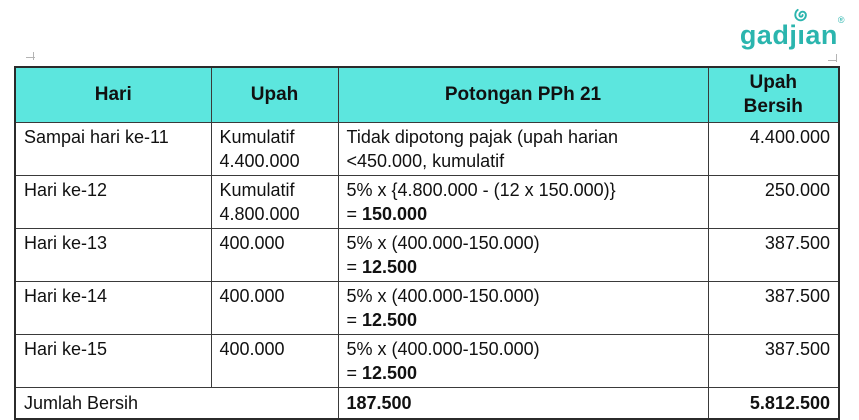 The height and width of the screenshot is (420, 859). Describe the element at coordinates (274, 94) in the screenshot. I see `col-header-upah: Upah` at that location.